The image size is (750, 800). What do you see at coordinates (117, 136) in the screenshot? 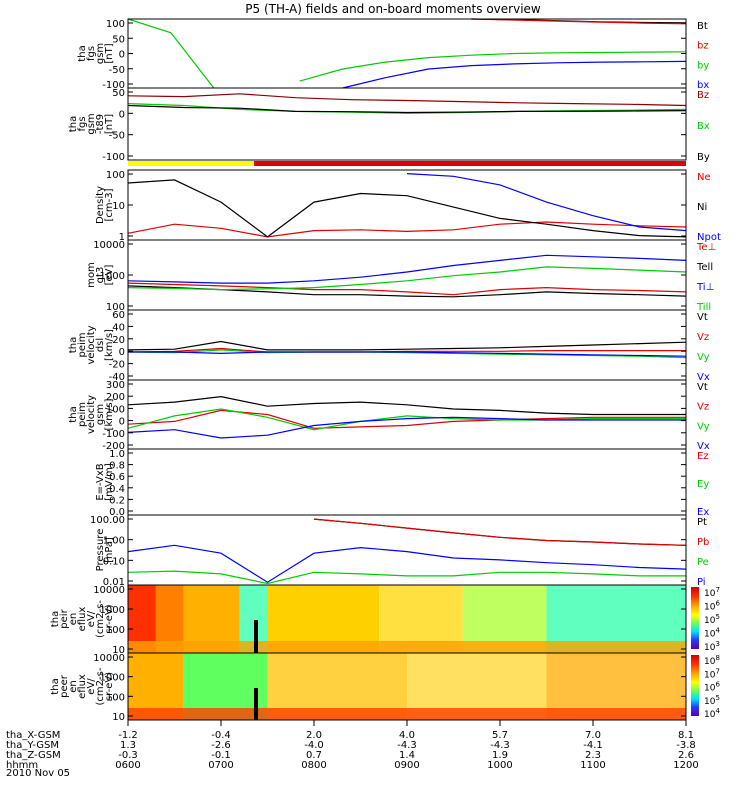
I see `y-tick-label: -50` at bounding box center [117, 136].